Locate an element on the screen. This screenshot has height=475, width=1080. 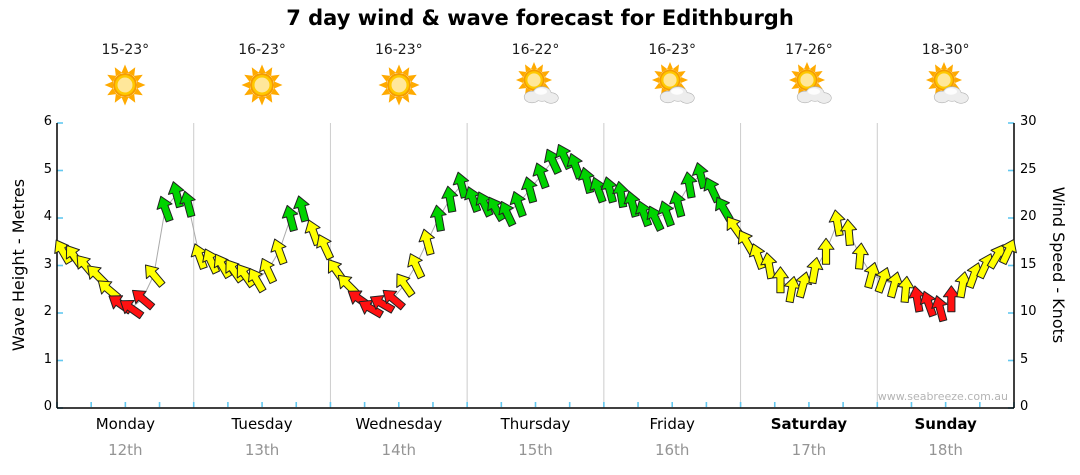
day-date-label: 18th is located at coordinates (945, 450).